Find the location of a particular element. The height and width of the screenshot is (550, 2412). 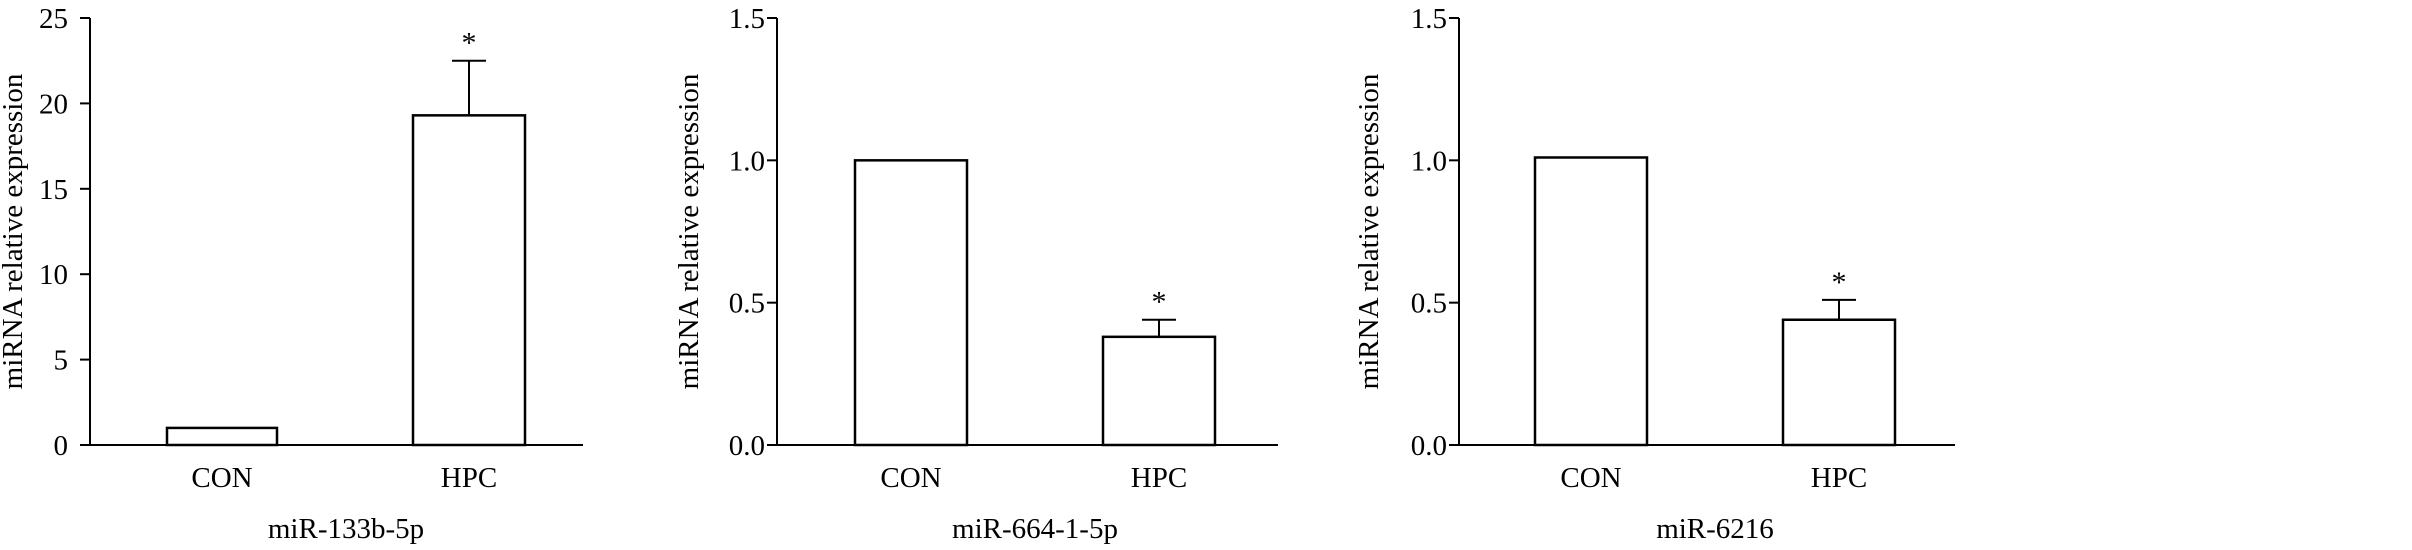

y-tick-label: 25 is located at coordinates (53, 19).